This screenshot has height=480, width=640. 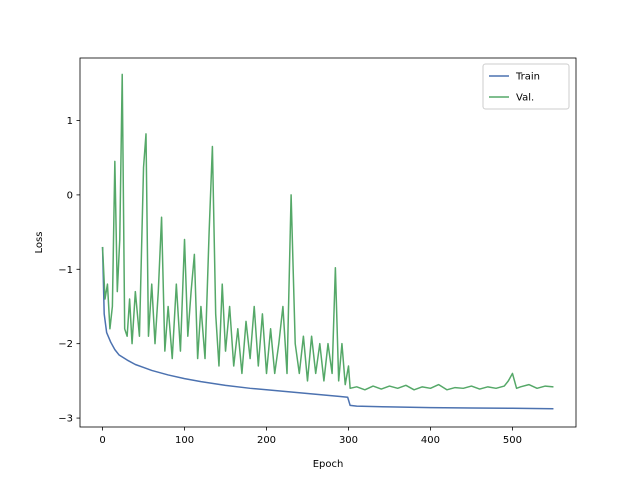 I want to click on x-tick-label: 100, so click(x=184, y=440).